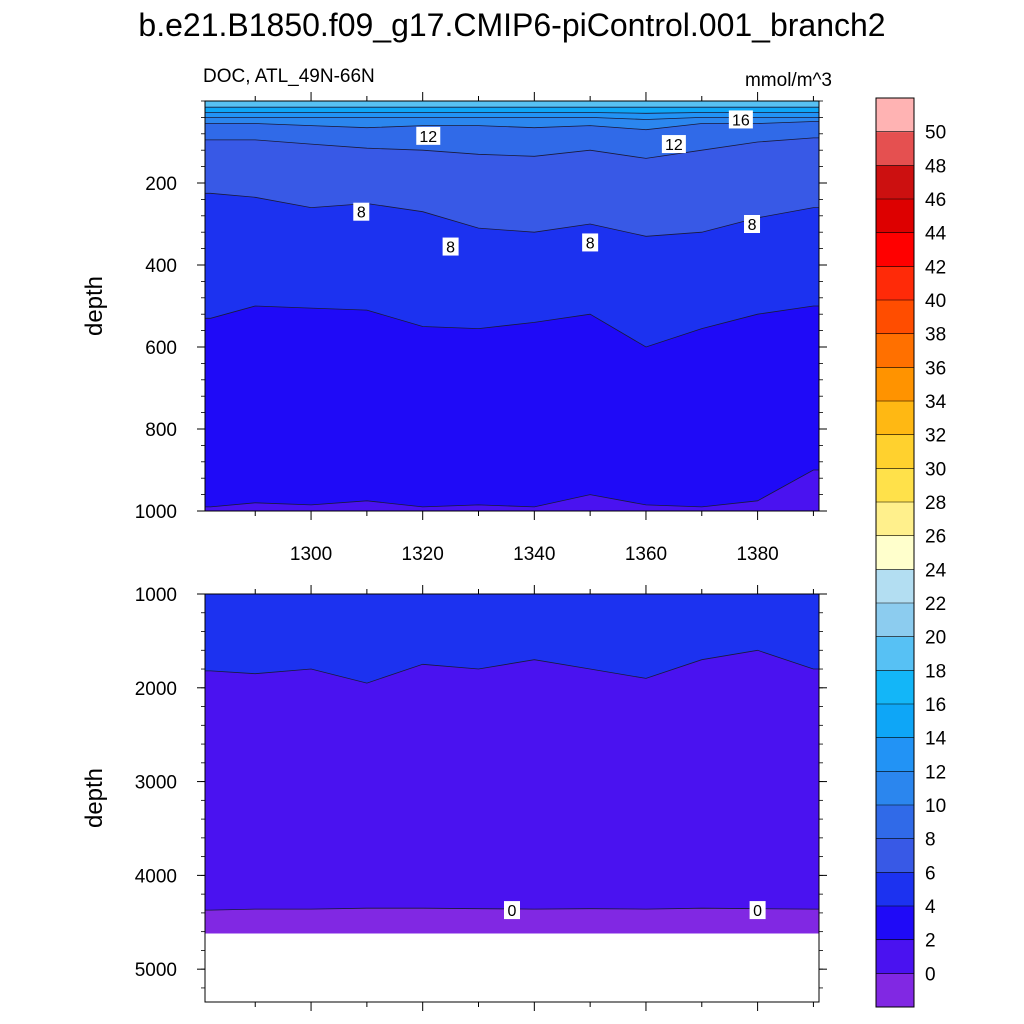 This screenshot has width=1024, height=1024. I want to click on lower-nodata-region, so click(512, 967).